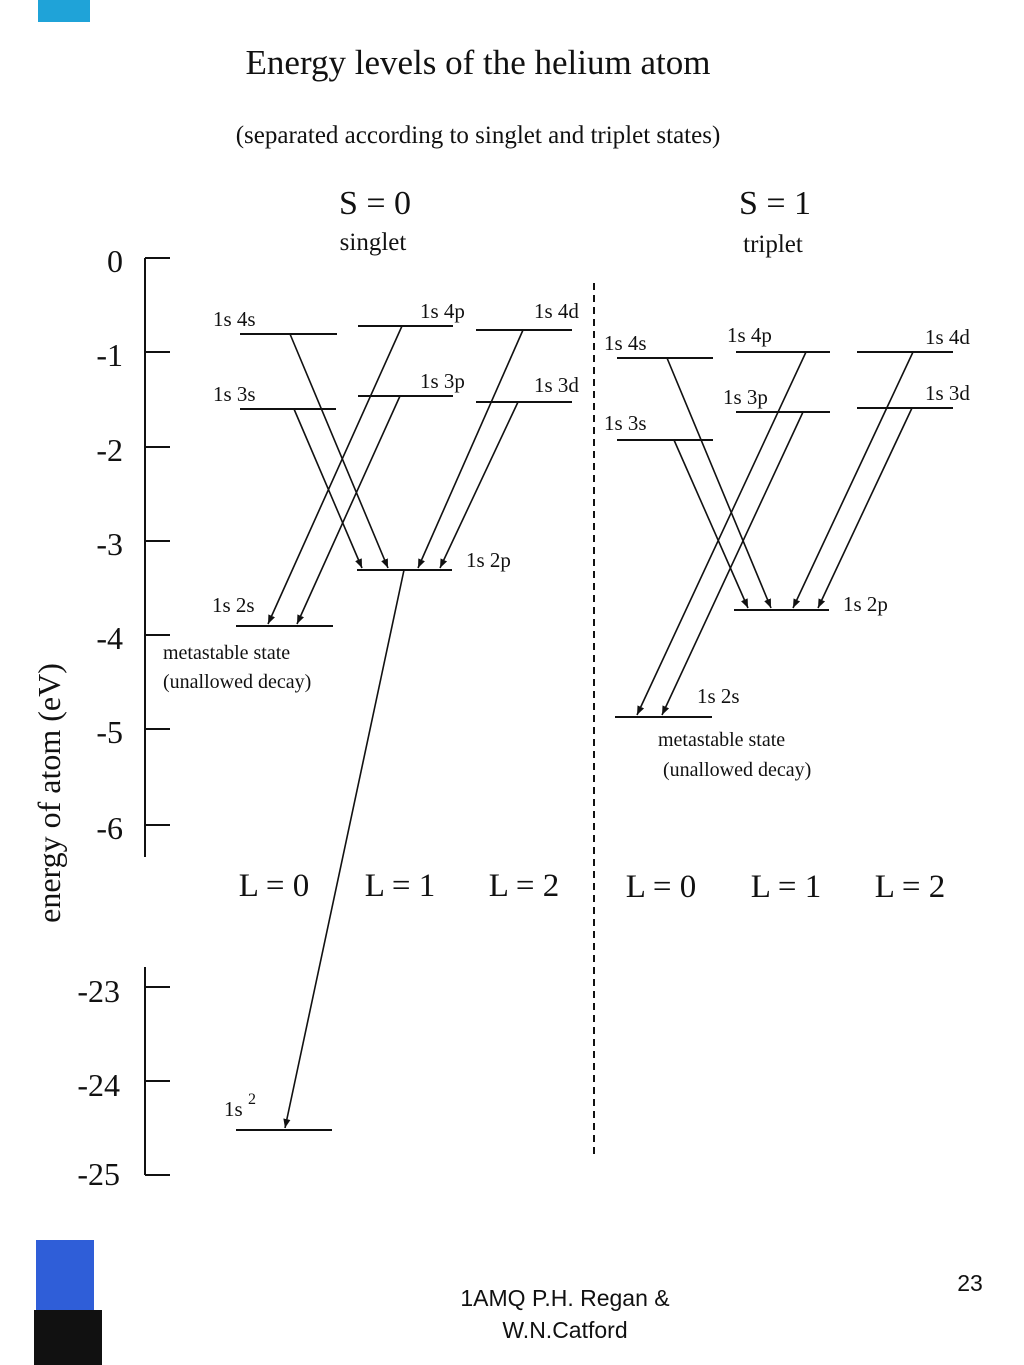  I want to click on y-axis-label: energy of atom (eV), so click(49, 793).